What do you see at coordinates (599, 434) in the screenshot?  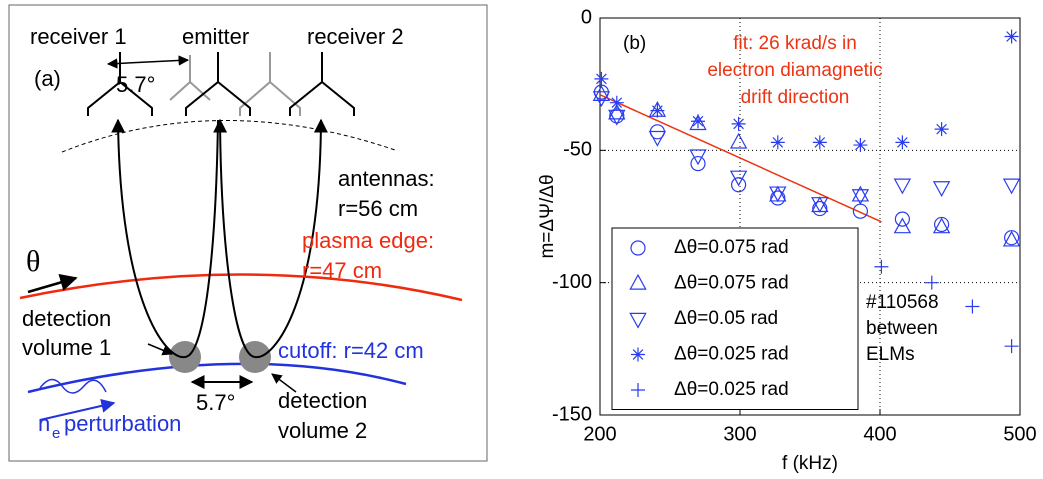 I see `x-tick-label: 200` at bounding box center [599, 434].